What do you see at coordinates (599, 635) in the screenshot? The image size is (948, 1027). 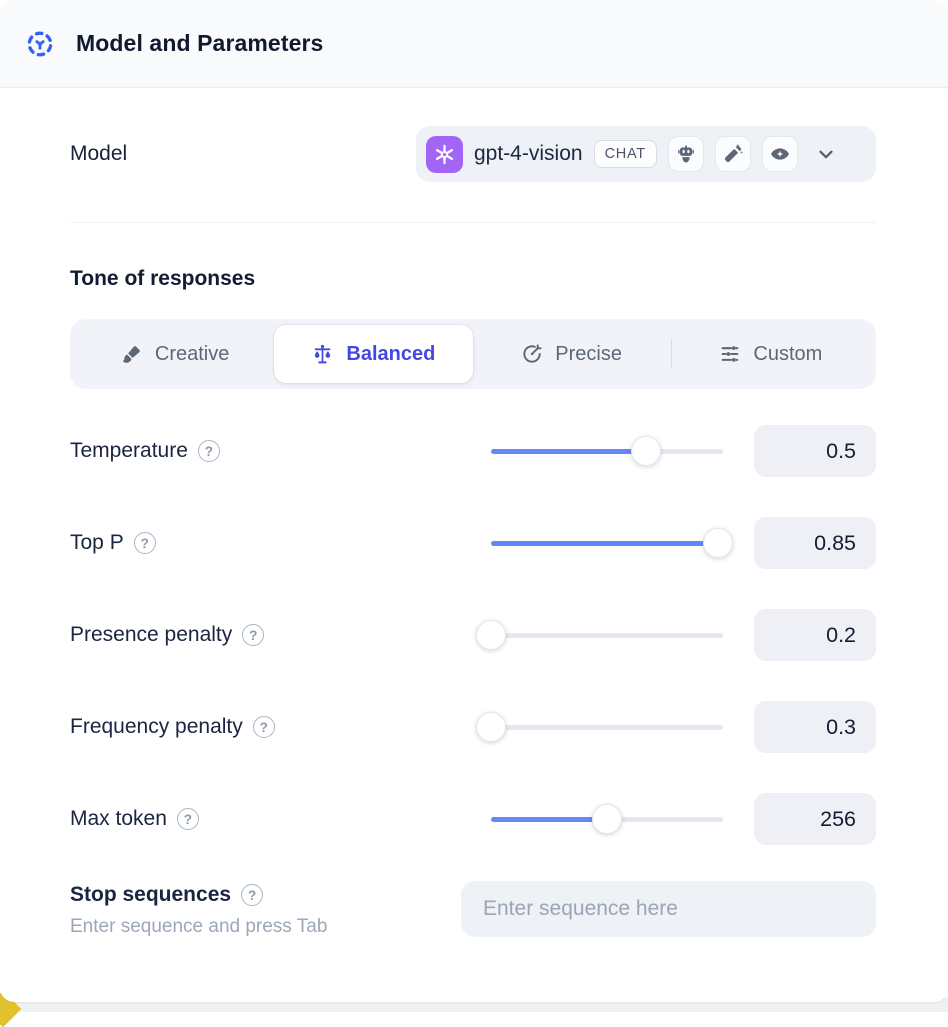 I see `presence-penalty-slider` at bounding box center [599, 635].